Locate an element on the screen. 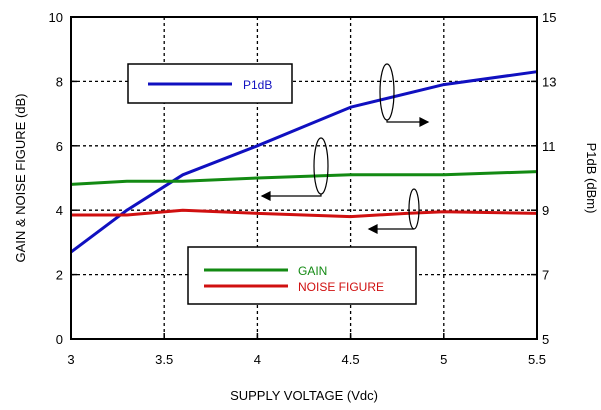  legend-gain-label: GAIN is located at coordinates (312, 271).